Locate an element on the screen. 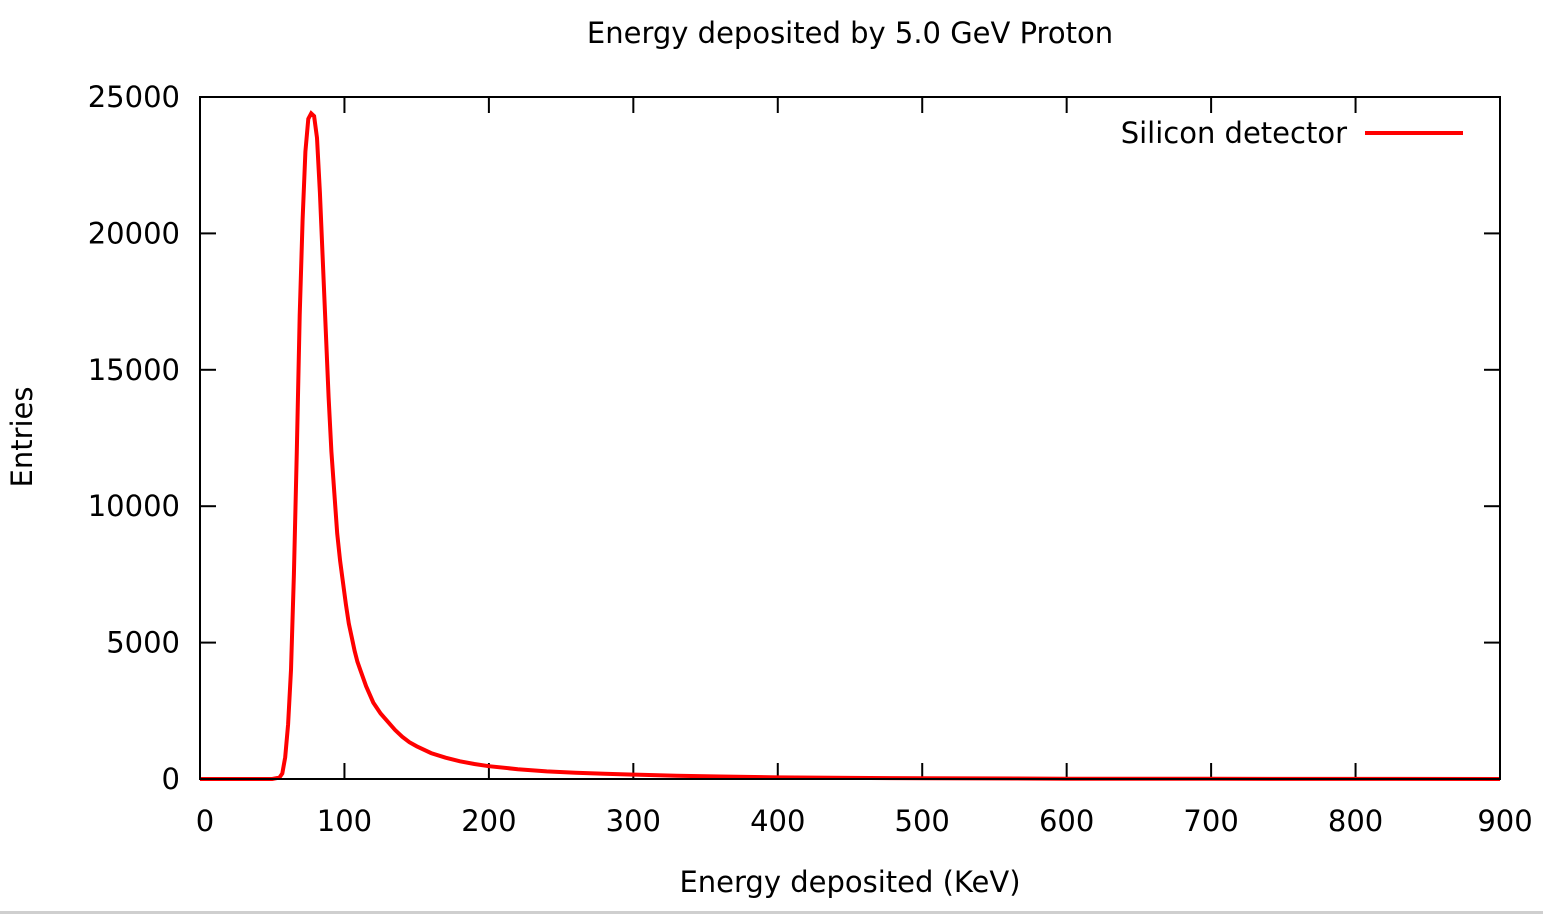  y-tick-label-25000: 25000 is located at coordinates (134, 97).